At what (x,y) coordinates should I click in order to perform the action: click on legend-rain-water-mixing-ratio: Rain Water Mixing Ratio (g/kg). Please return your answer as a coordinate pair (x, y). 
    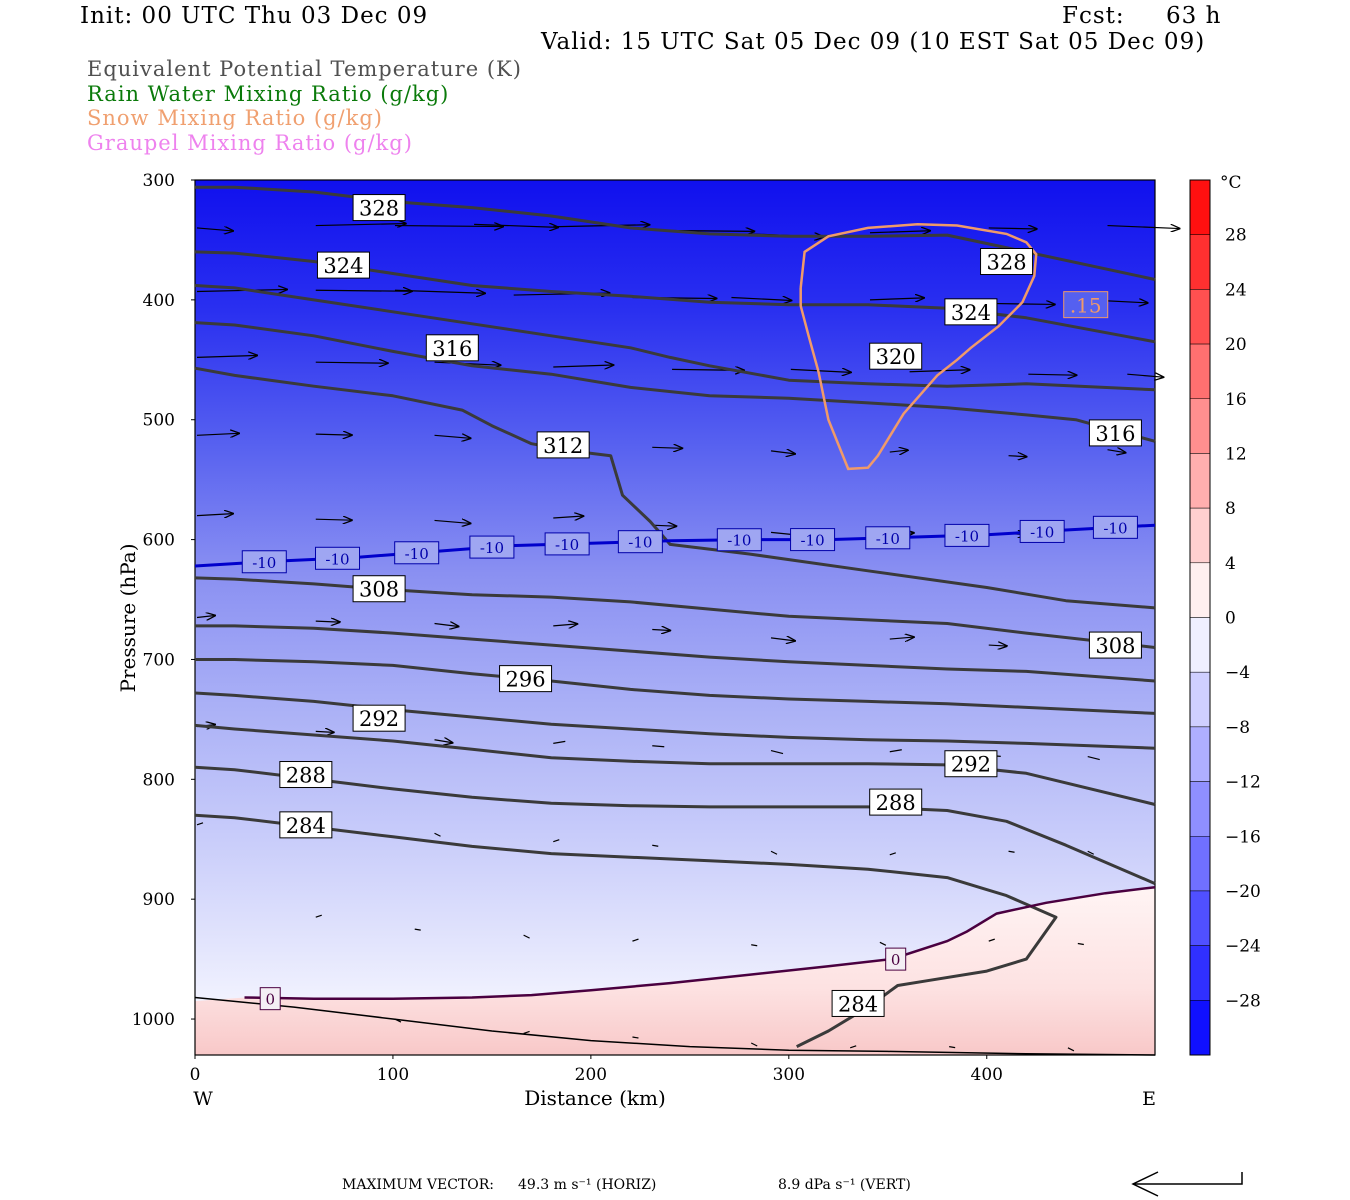
    Looking at the image, I should click on (268, 94).